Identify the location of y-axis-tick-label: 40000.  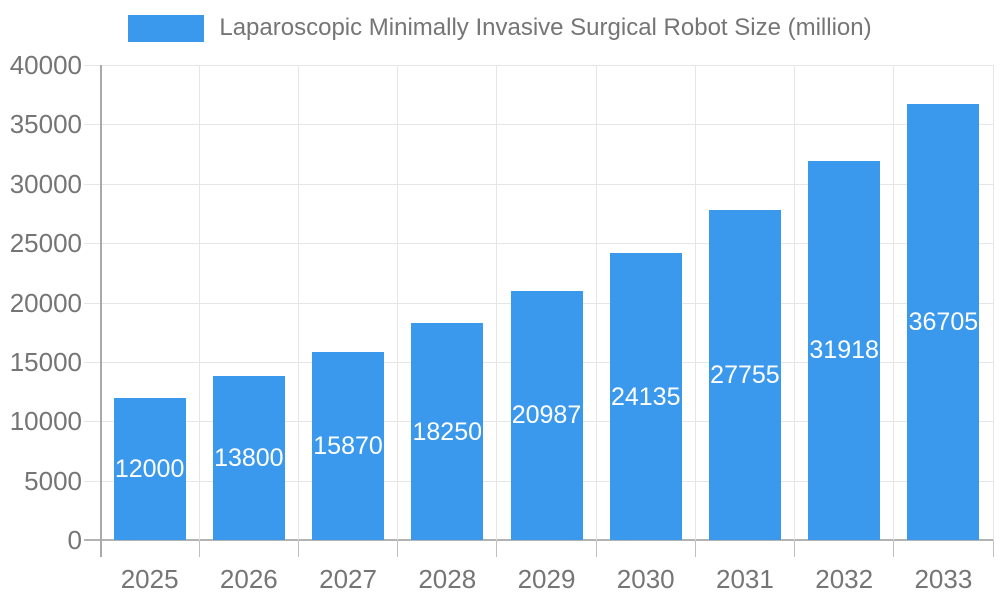
(45, 65).